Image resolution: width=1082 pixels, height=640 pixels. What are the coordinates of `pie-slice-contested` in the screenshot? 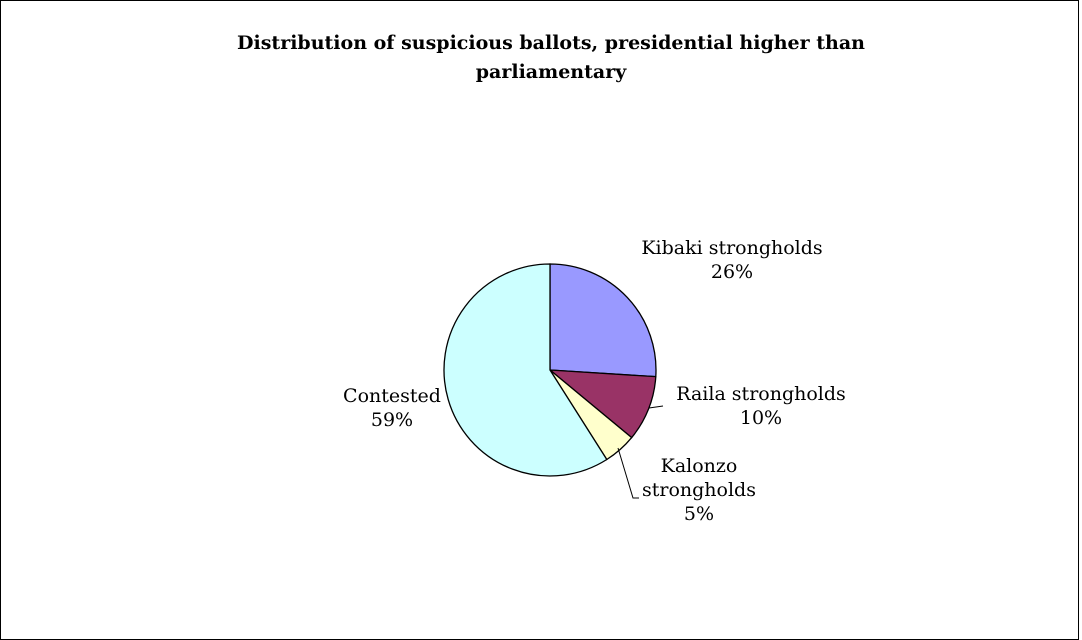 It's located at (525, 370).